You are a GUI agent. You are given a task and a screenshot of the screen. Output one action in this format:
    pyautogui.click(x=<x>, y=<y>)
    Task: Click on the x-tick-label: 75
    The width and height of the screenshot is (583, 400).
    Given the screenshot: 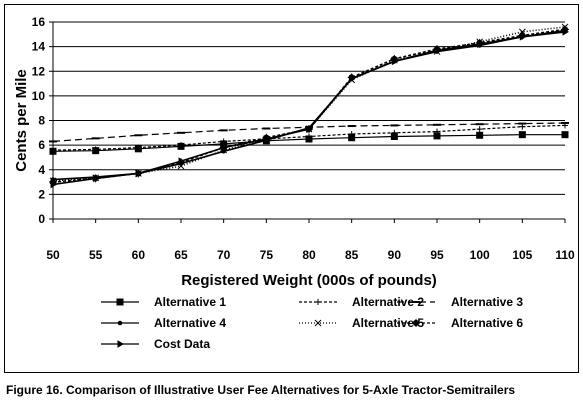 What is the action you would take?
    pyautogui.click(x=267, y=255)
    